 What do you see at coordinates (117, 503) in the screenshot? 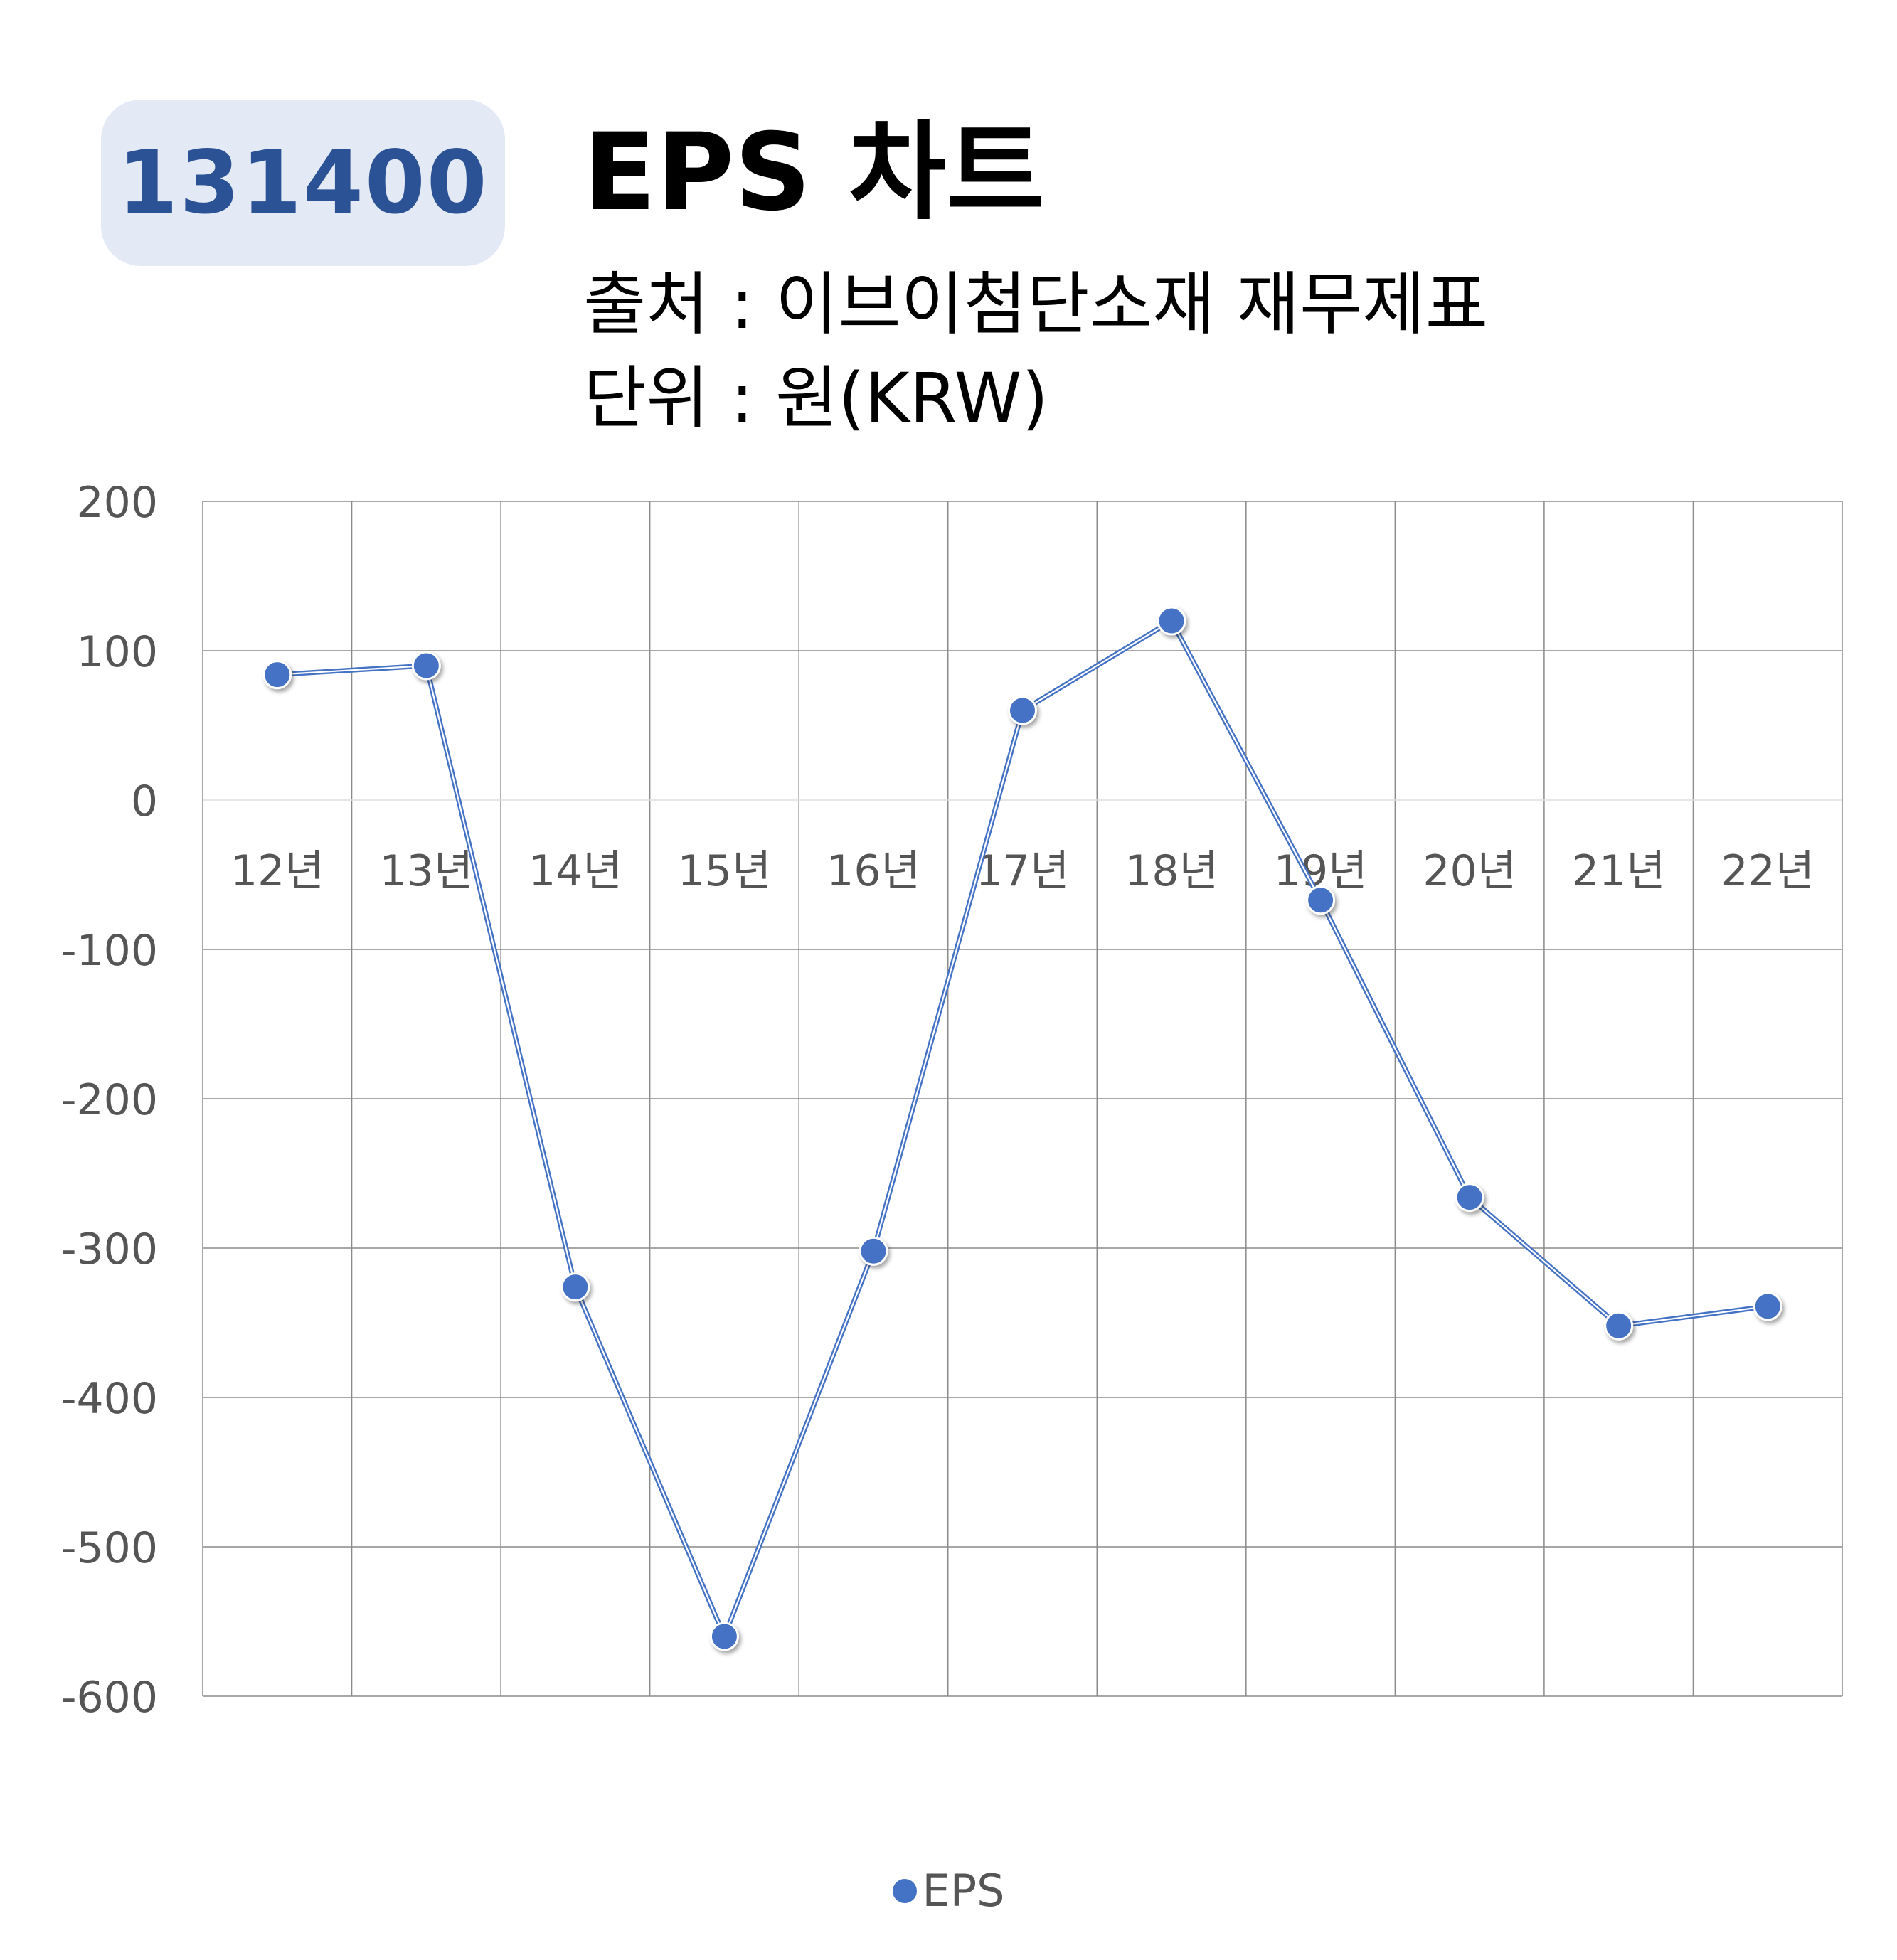
I see `y-tick-label: 200` at bounding box center [117, 503].